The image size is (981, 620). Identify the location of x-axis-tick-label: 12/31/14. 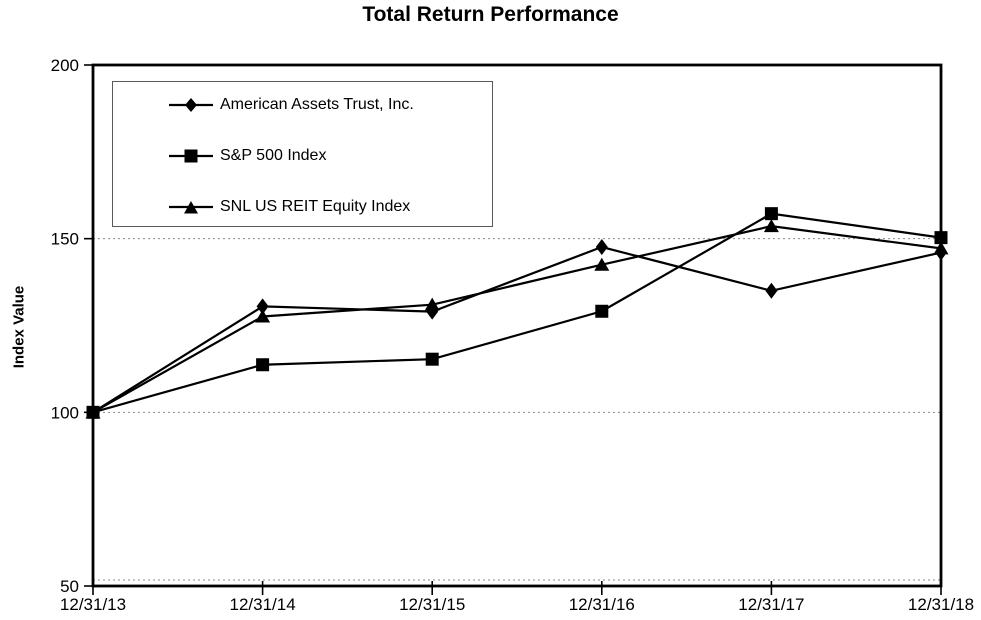
(263, 604).